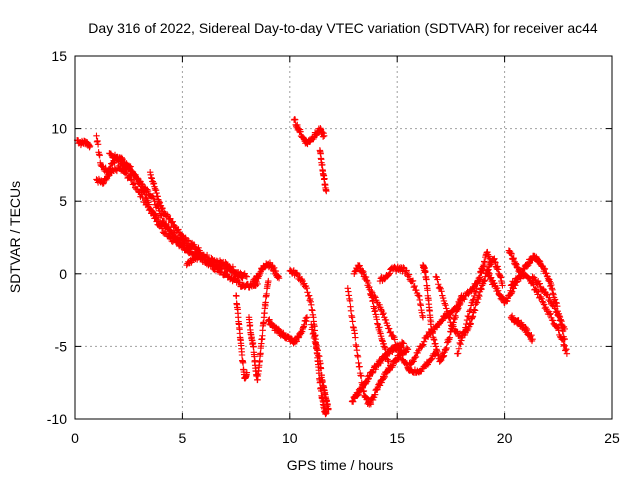  What do you see at coordinates (63, 201) in the screenshot?
I see `y-tick-label: 5` at bounding box center [63, 201].